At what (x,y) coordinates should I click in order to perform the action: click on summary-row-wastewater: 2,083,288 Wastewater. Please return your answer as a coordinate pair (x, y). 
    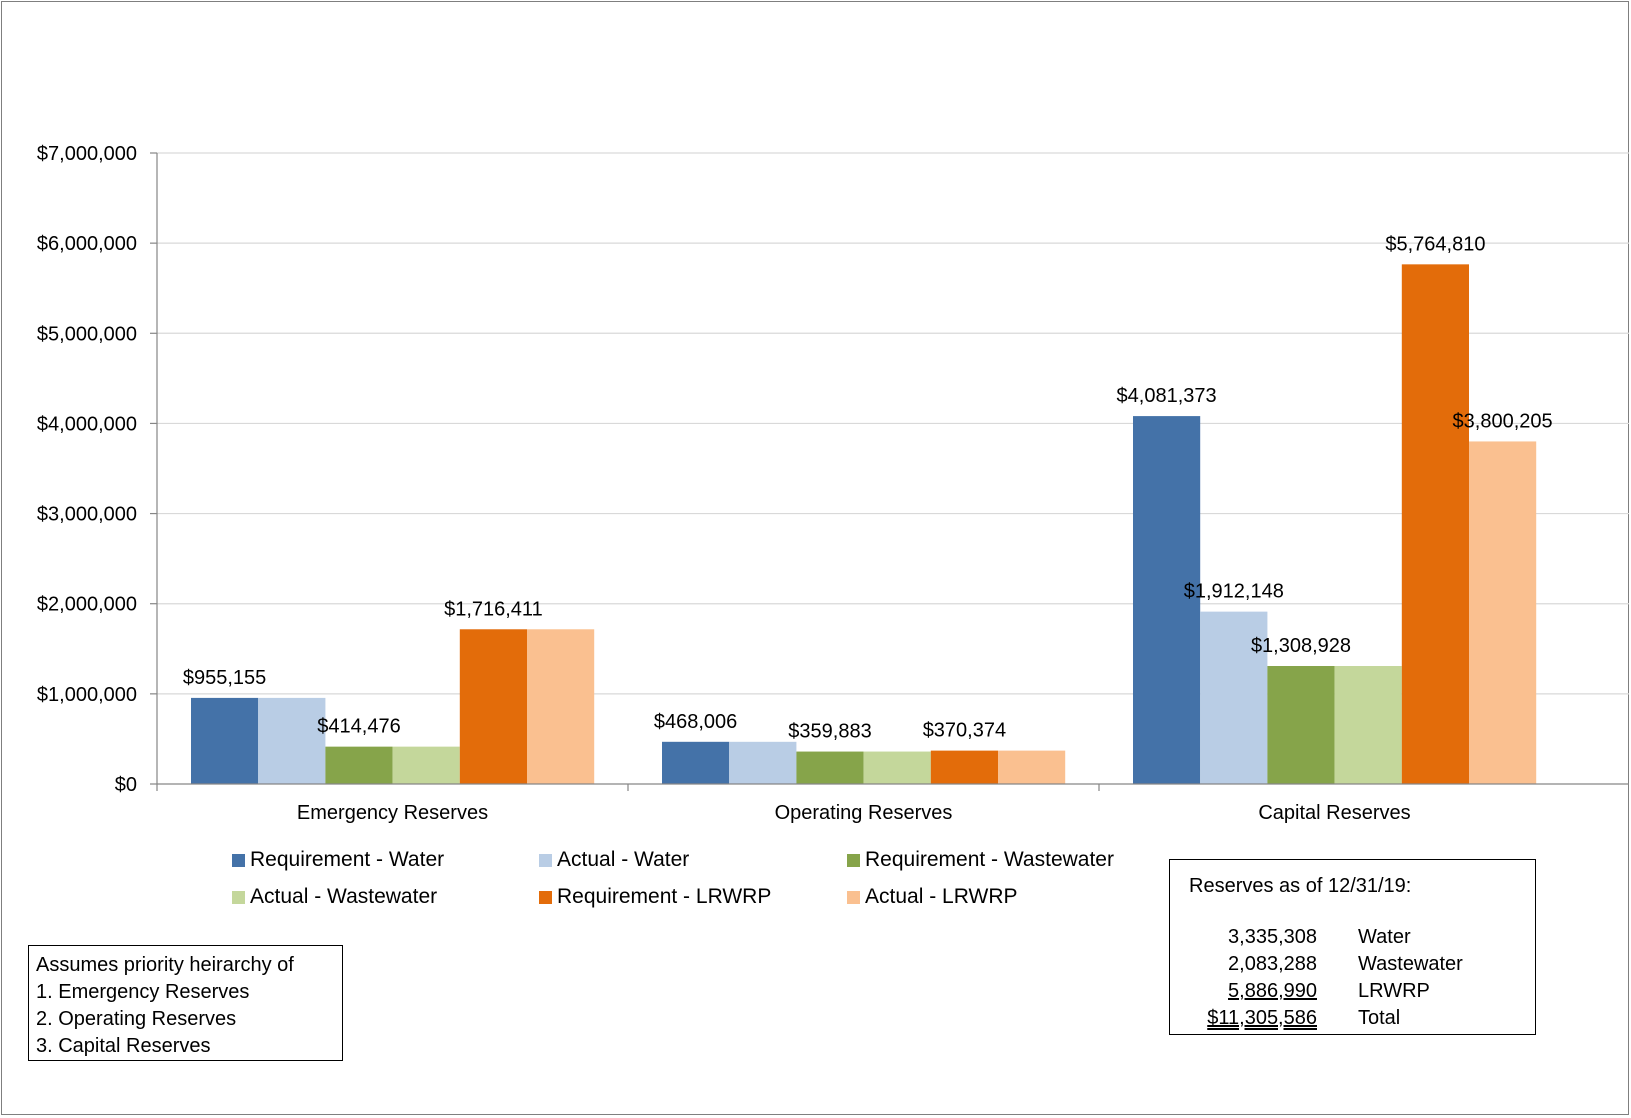
    Looking at the image, I should click on (1352, 966).